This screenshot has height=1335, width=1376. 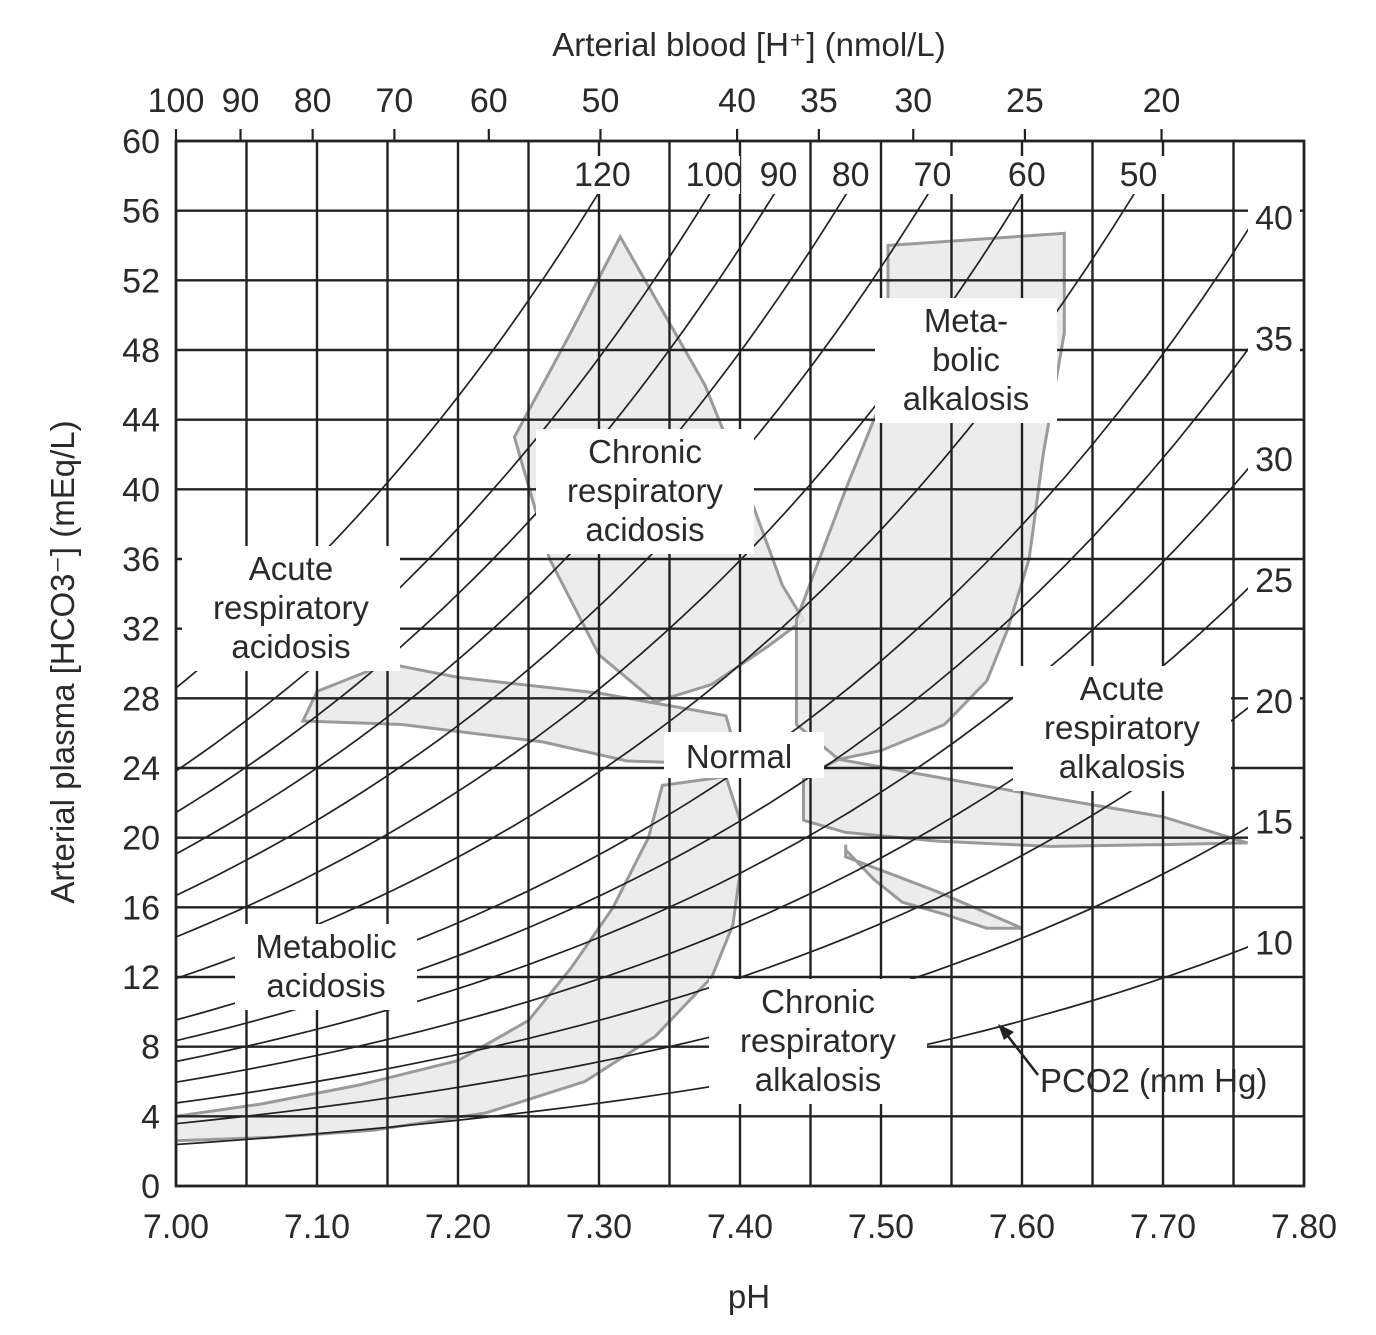 I want to click on y-tick-label: 32, so click(x=141, y=630).